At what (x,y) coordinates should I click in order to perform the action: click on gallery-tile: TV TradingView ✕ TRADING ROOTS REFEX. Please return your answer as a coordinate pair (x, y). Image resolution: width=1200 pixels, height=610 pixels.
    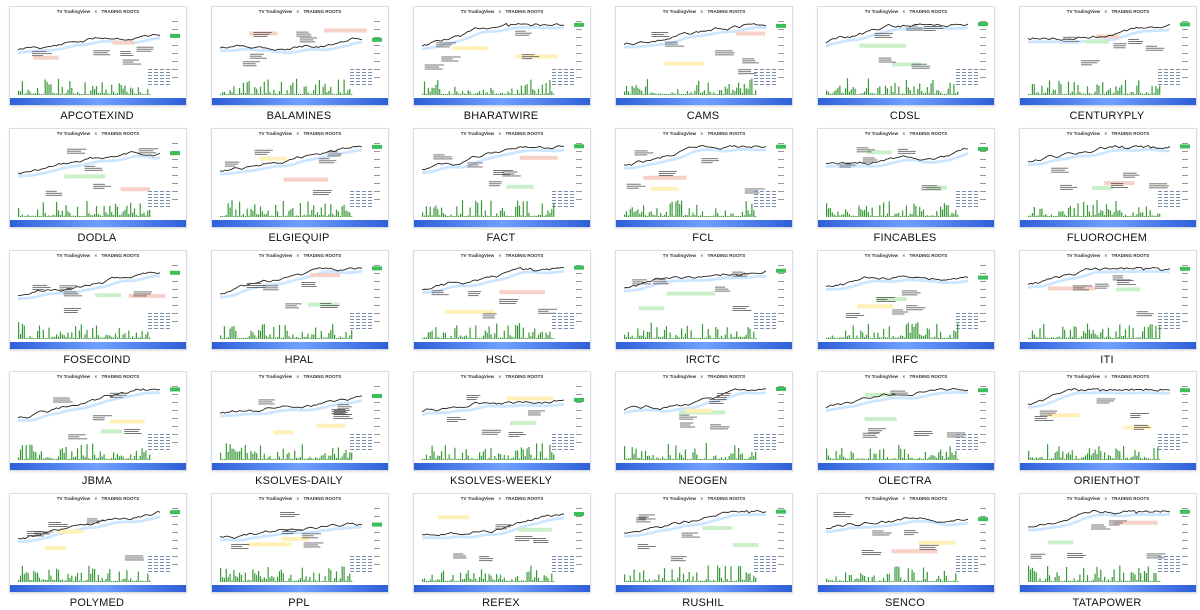
    Looking at the image, I should click on (501, 551).